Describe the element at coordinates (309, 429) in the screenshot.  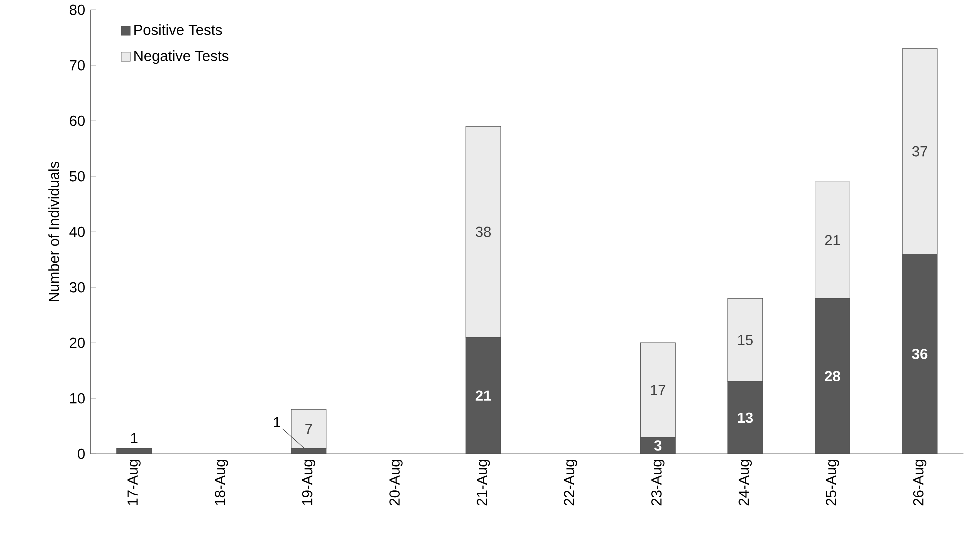
I see `data-label: 7` at that location.